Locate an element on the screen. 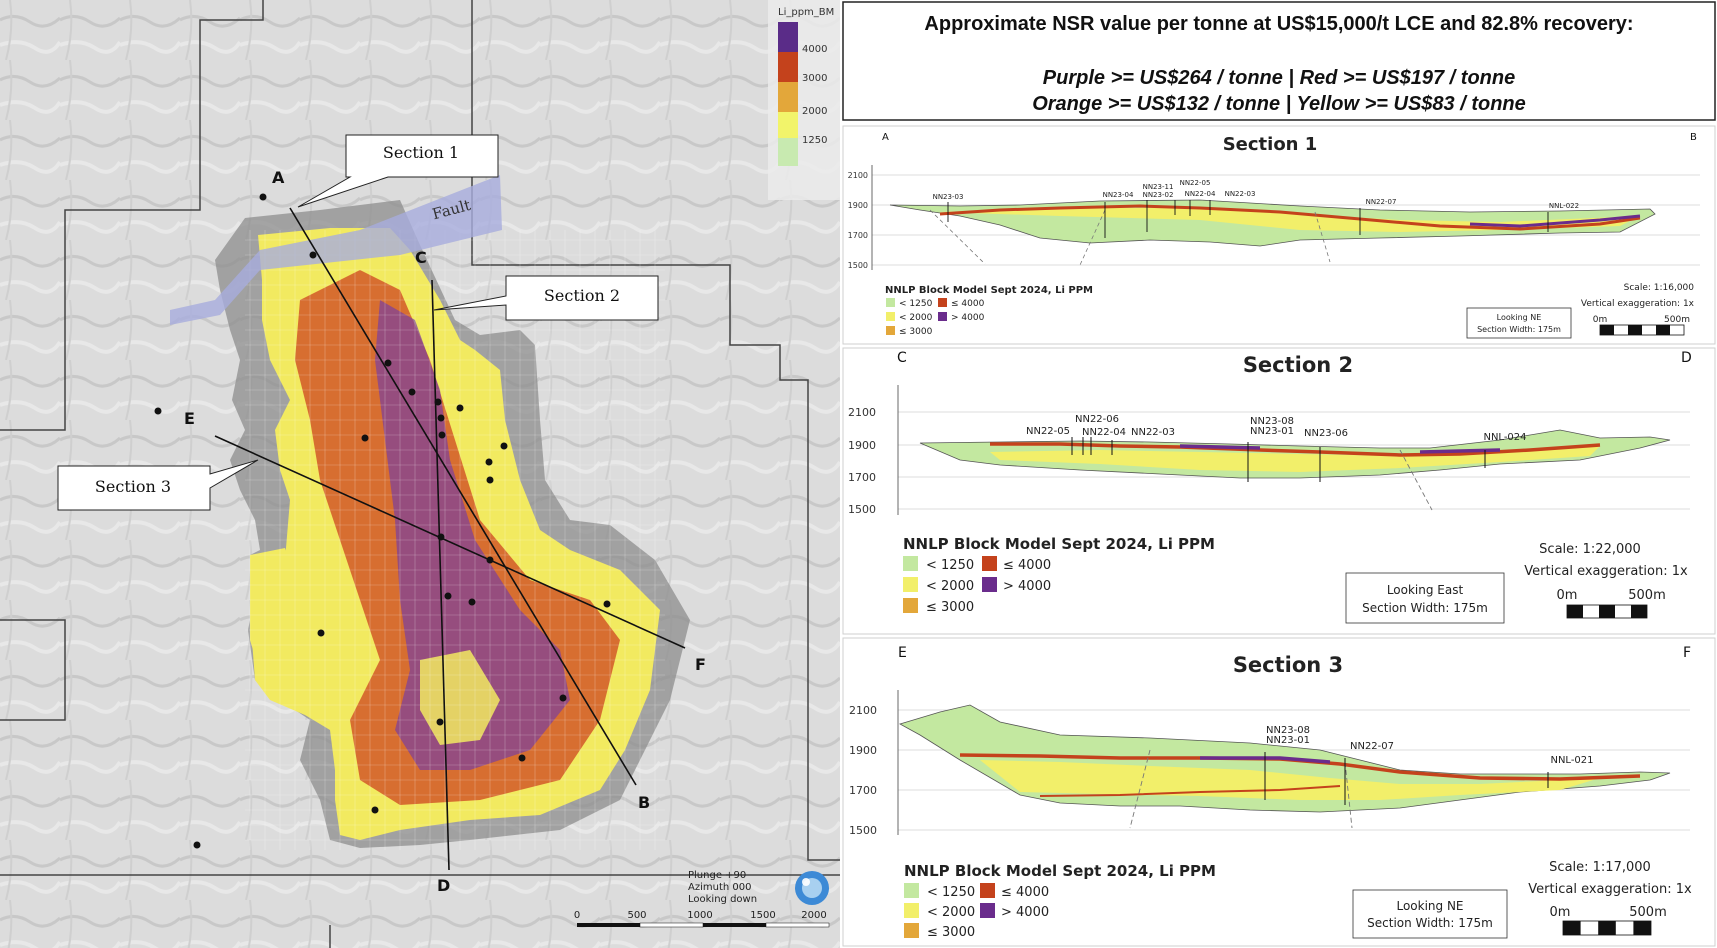  callout-section-1: Section 1 is located at coordinates (398, 171).